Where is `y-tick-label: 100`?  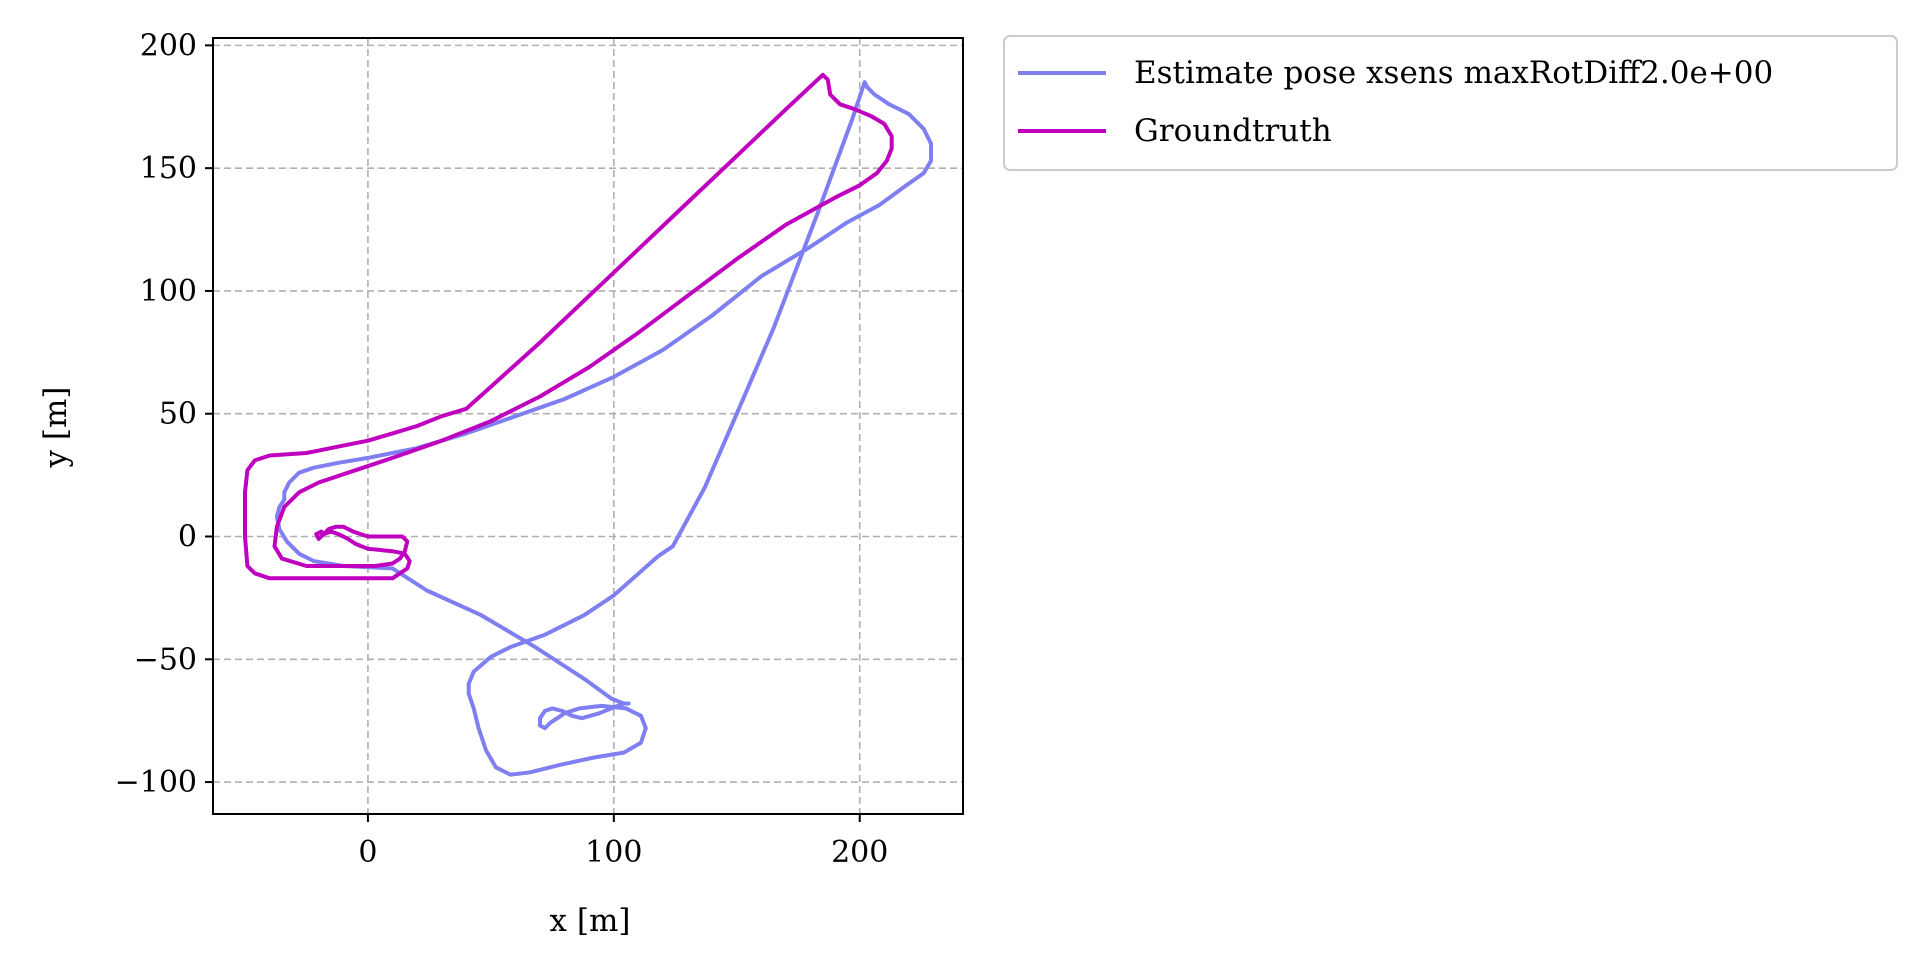
y-tick-label: 100 is located at coordinates (168, 291).